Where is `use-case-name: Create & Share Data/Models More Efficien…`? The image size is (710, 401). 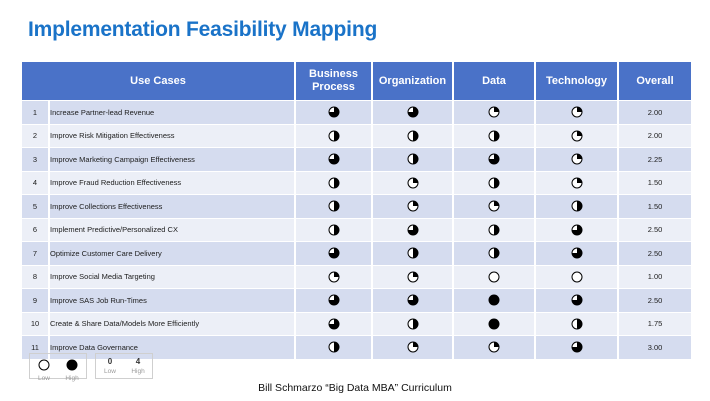
use-case-name: Create & Share Data/Models More Efficien… is located at coordinates (172, 323).